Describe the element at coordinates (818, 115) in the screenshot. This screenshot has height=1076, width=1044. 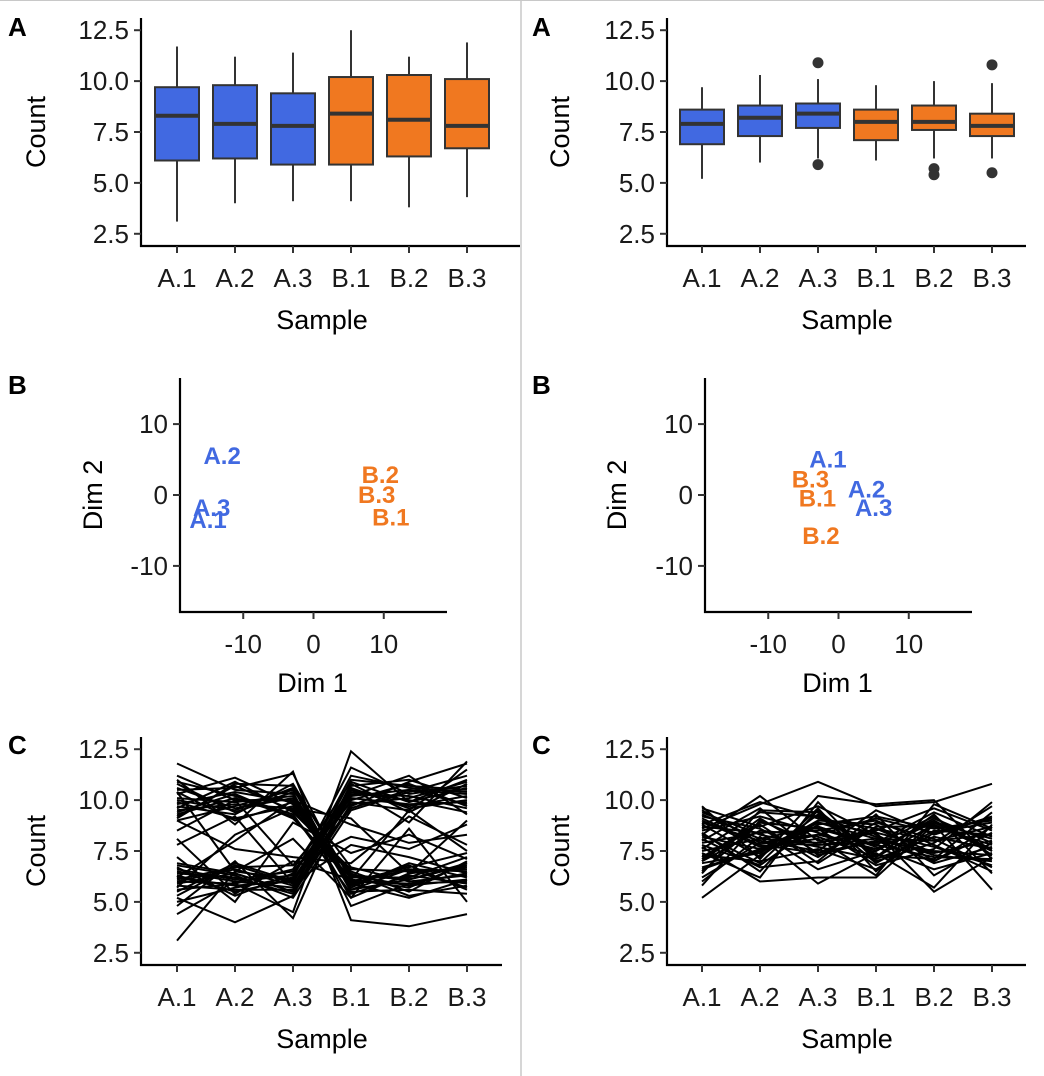
I see `box-A.3` at that location.